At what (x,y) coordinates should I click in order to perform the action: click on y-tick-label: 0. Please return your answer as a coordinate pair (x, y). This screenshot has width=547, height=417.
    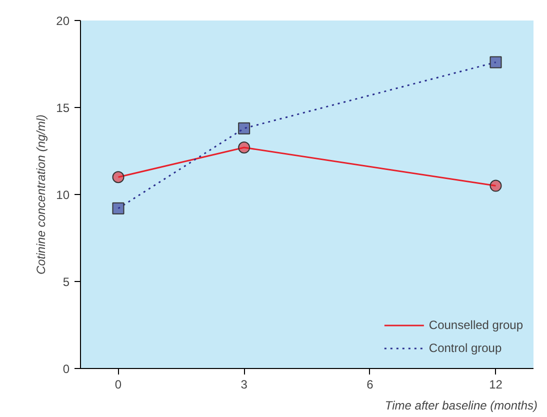
    Looking at the image, I should click on (66, 369).